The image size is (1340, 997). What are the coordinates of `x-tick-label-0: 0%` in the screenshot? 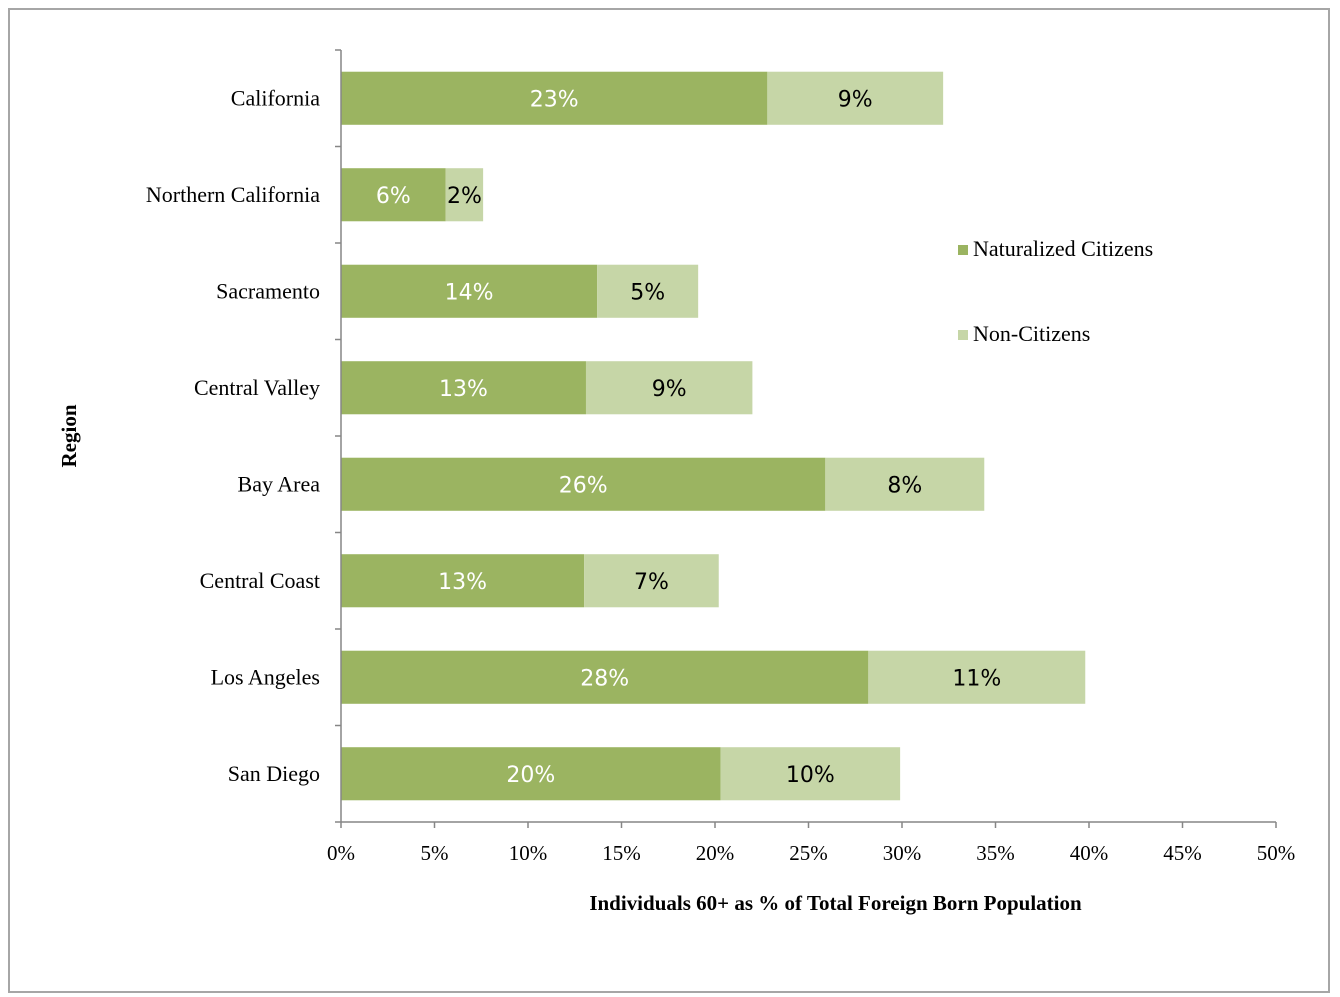 It's located at (341, 853).